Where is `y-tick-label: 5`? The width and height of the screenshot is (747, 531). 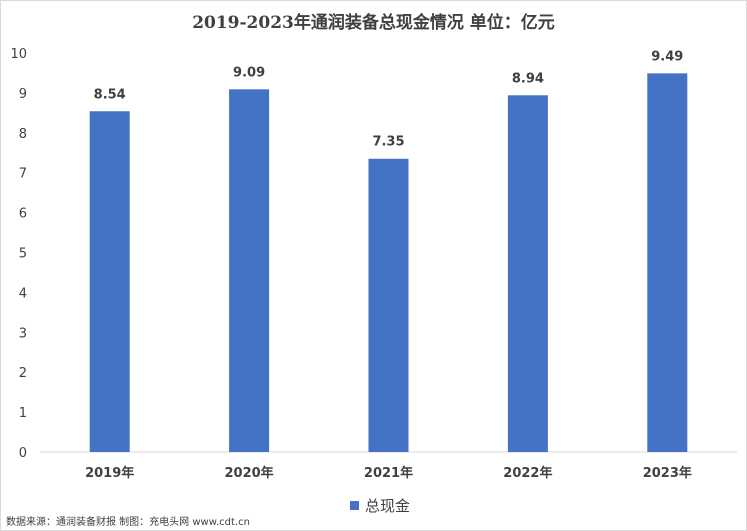
y-tick-label: 5 is located at coordinates (23, 254).